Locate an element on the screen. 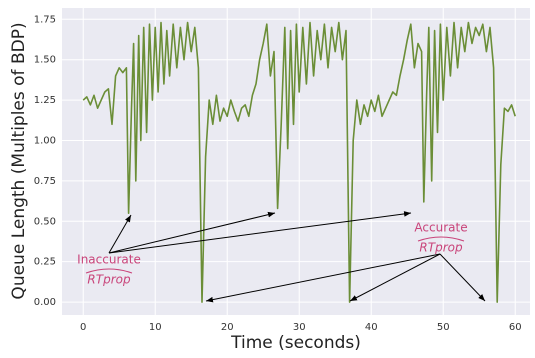 This screenshot has width=535, height=358. y-tick-label: 1.75 is located at coordinates (45, 19).